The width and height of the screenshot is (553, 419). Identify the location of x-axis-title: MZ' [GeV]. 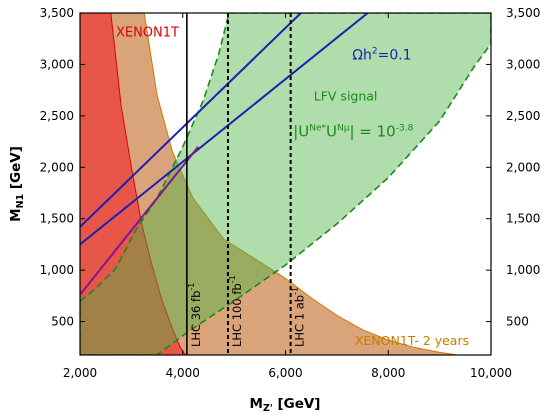
(285, 405).